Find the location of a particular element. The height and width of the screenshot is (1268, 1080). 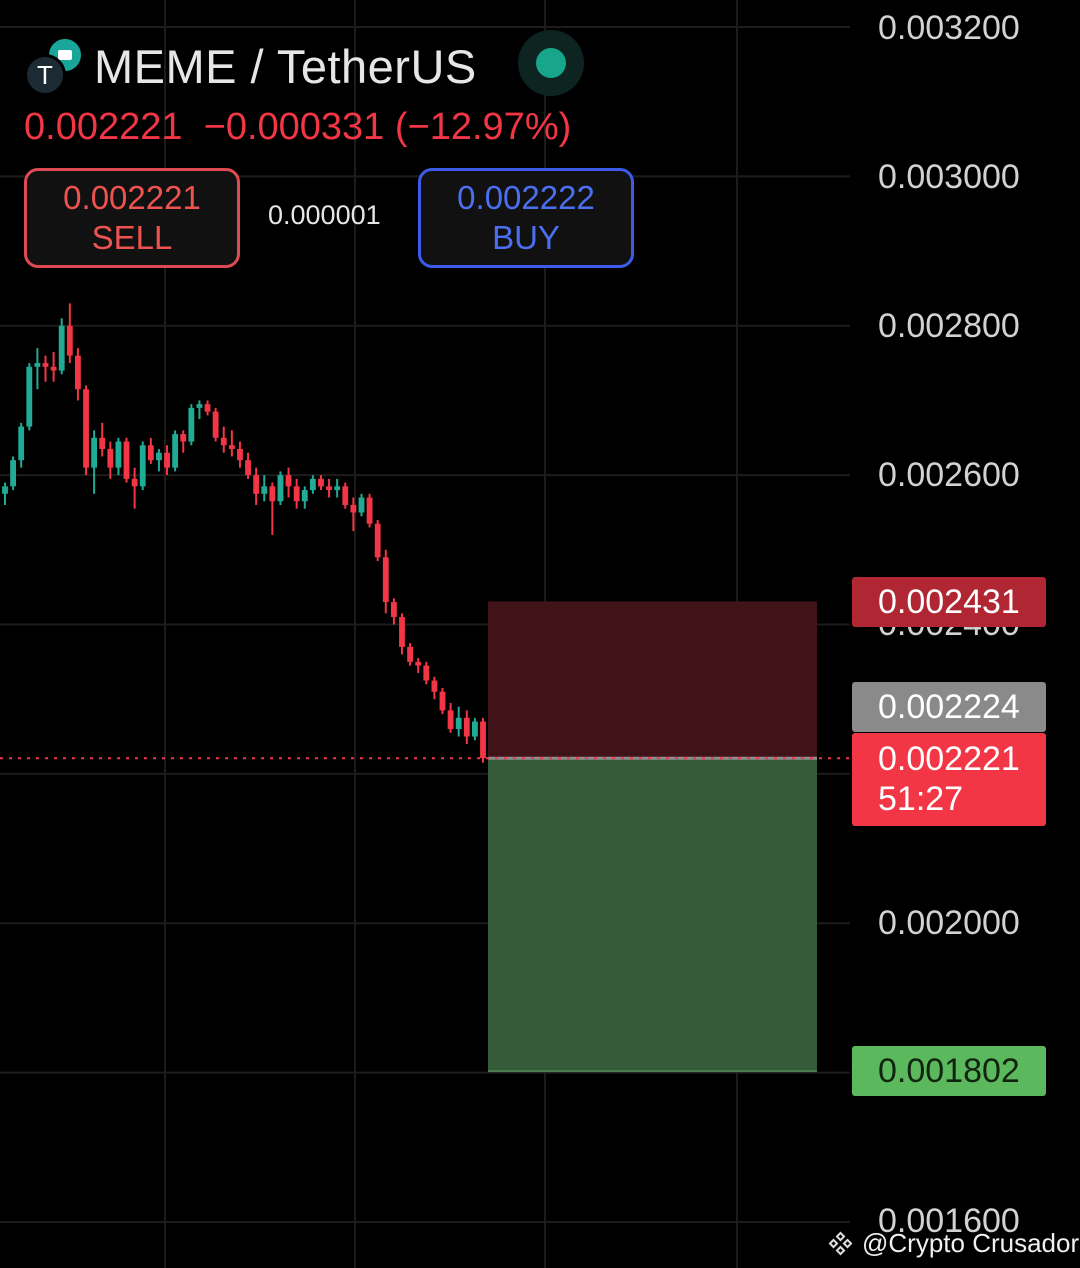

axis-label: 0.002000 is located at coordinates (949, 923).